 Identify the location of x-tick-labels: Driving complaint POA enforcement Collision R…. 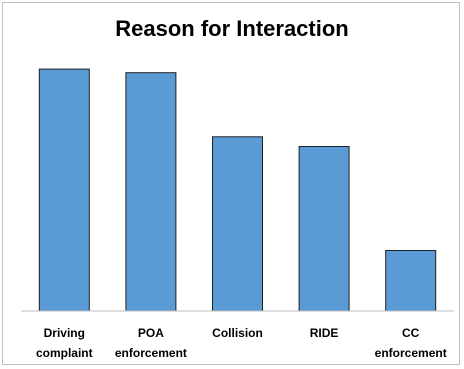
(241, 343).